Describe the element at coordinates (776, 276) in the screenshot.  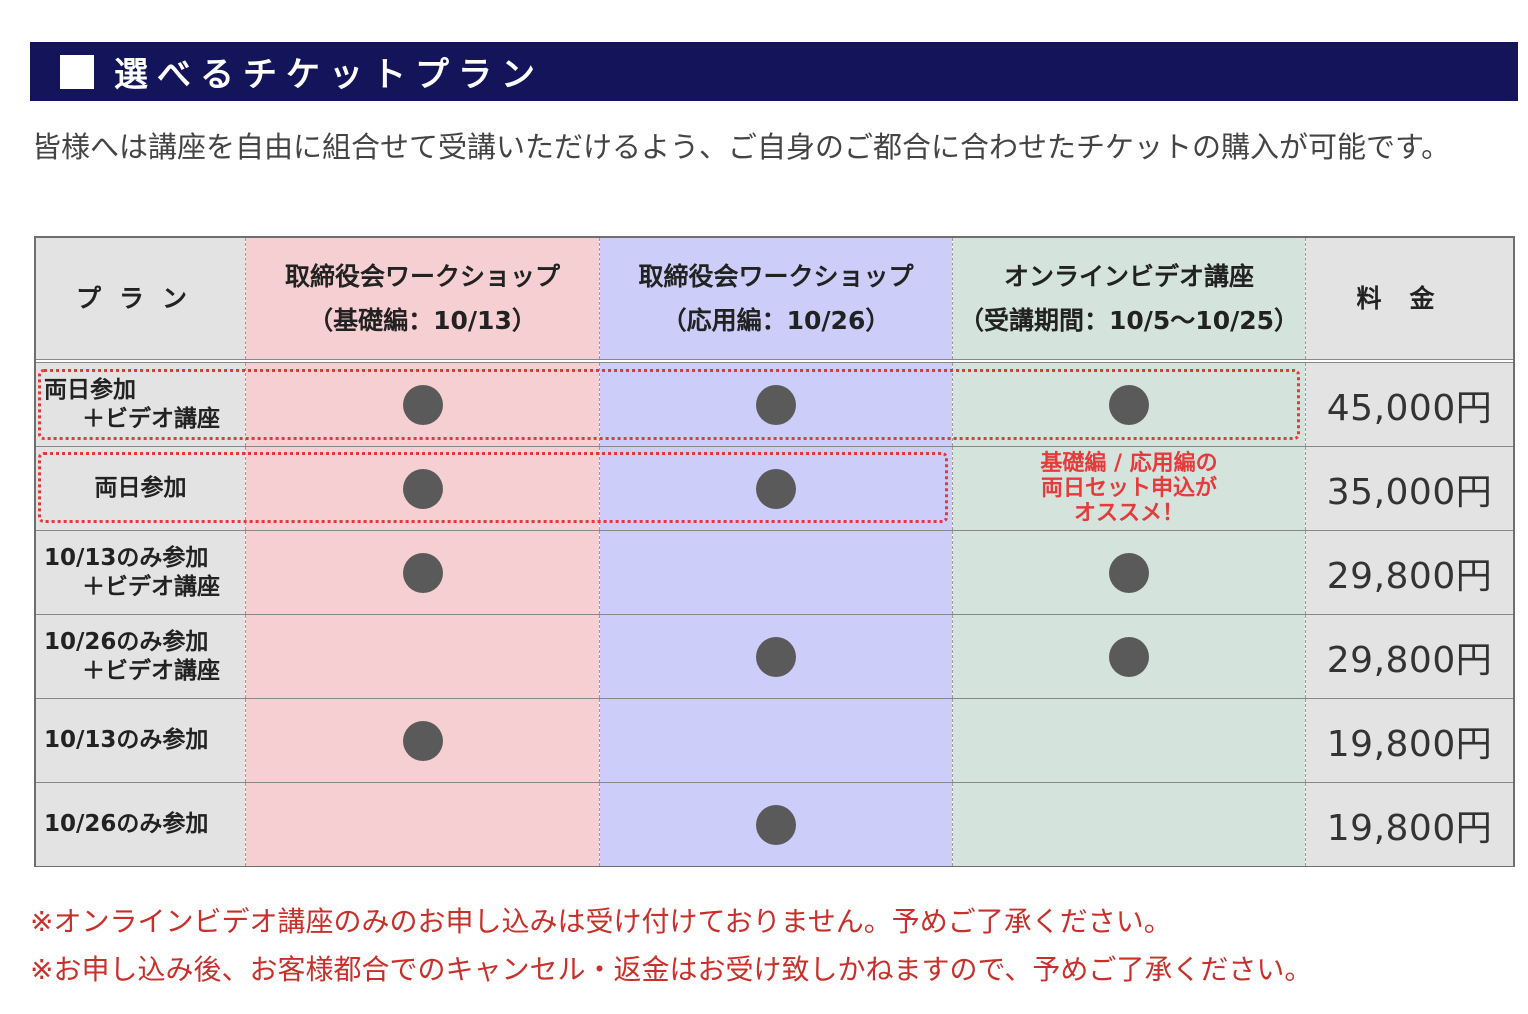
I see `header-applied-line1: 取締役会ワークショップ` at that location.